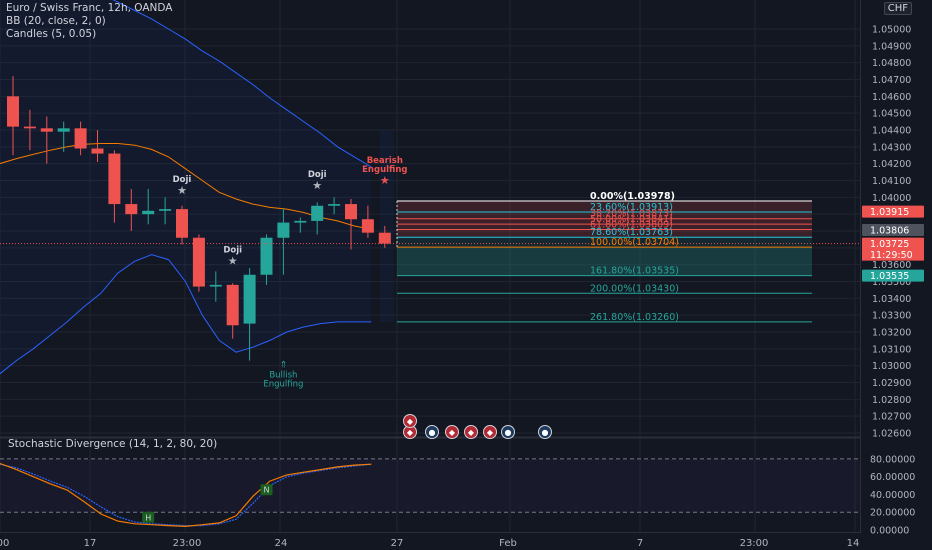 This screenshot has height=550, width=932. I want to click on price-tick: 1.04400, so click(891, 131).